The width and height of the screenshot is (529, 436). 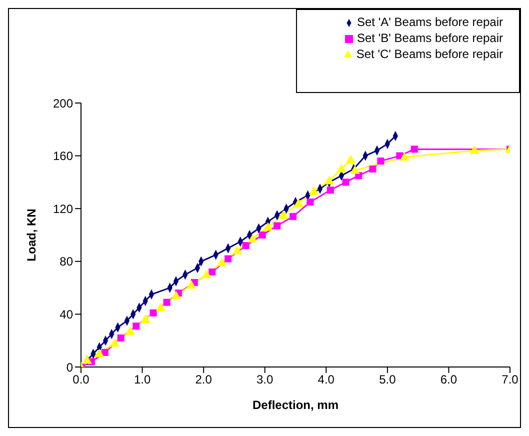 I want to click on legend-label: Set 'A' Beams before repair, so click(x=430, y=22).